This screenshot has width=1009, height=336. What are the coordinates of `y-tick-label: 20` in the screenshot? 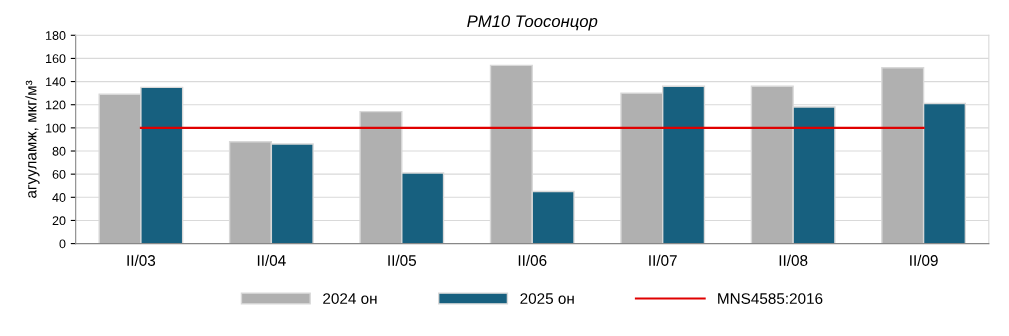 It's located at (59, 221).